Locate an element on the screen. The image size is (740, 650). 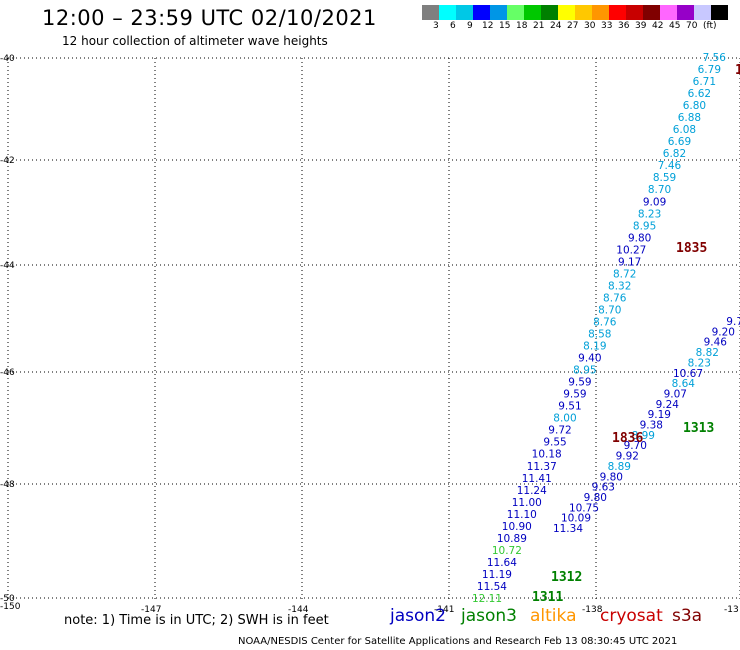
wave-height-value: 9.07 is located at coordinates (675, 394).